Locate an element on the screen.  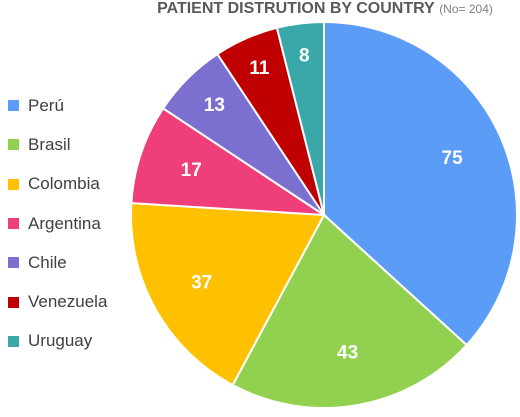
legend-item: Perú is located at coordinates (57, 105).